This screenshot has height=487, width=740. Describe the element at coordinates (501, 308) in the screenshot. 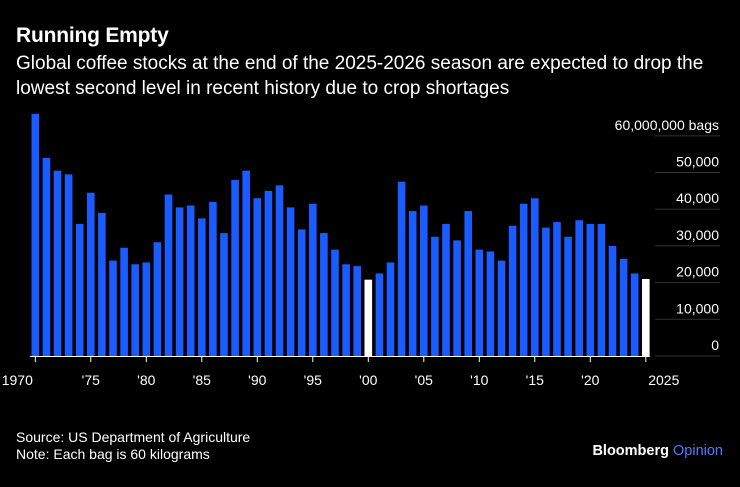

I see `bar-2012` at that location.